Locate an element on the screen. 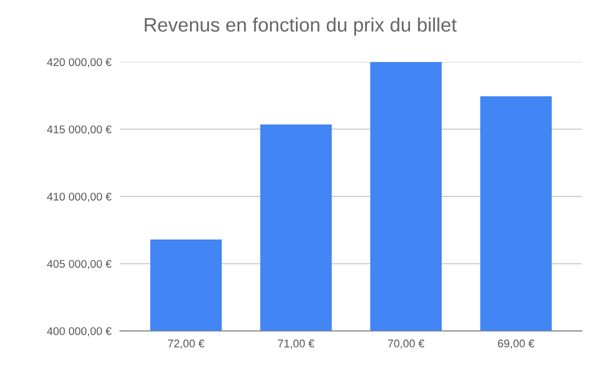 The image size is (600, 371). y-tick-label: 410 000,00 € is located at coordinates (79, 197).